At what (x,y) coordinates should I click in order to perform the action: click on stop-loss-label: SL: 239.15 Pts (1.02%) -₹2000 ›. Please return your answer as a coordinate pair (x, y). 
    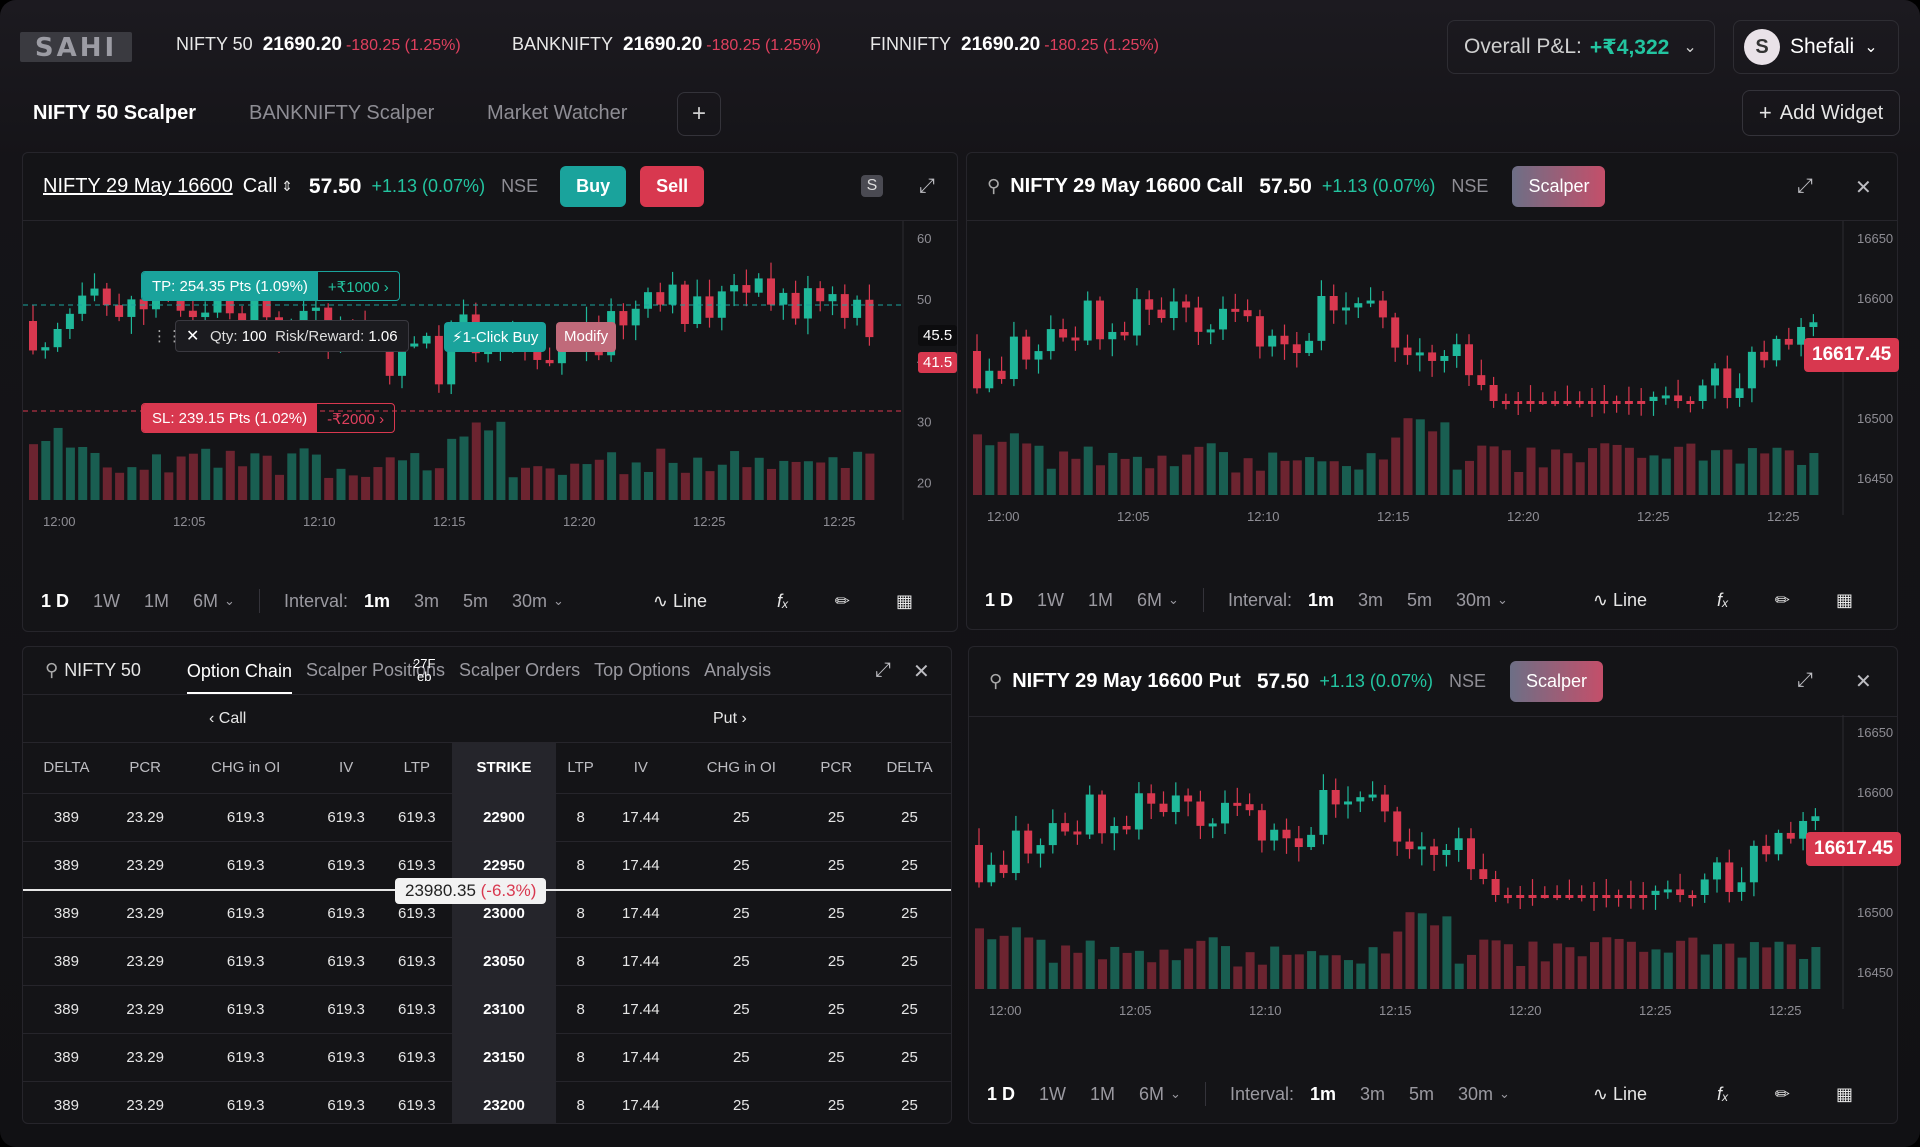
    Looking at the image, I should click on (268, 418).